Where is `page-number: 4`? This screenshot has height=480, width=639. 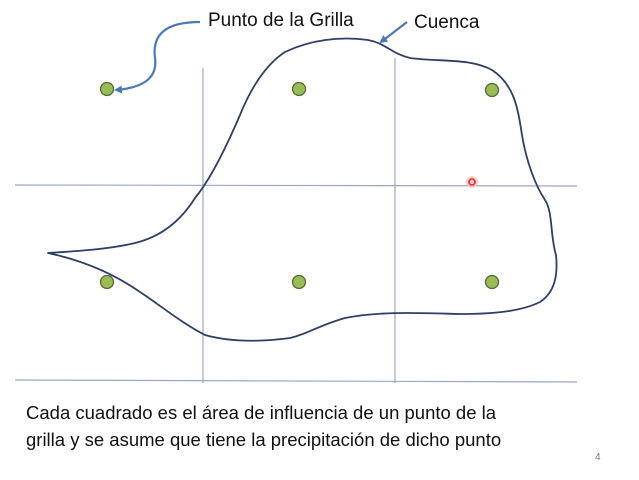
page-number: 4 is located at coordinates (598, 457).